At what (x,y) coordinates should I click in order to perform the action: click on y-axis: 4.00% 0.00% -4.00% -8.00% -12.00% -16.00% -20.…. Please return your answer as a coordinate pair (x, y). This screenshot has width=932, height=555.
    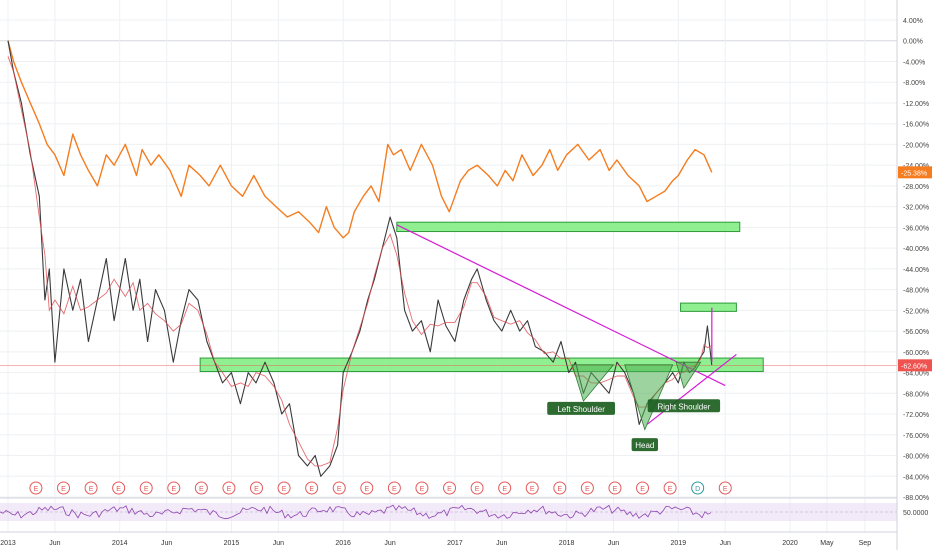
    Looking at the image, I should click on (914, 275).